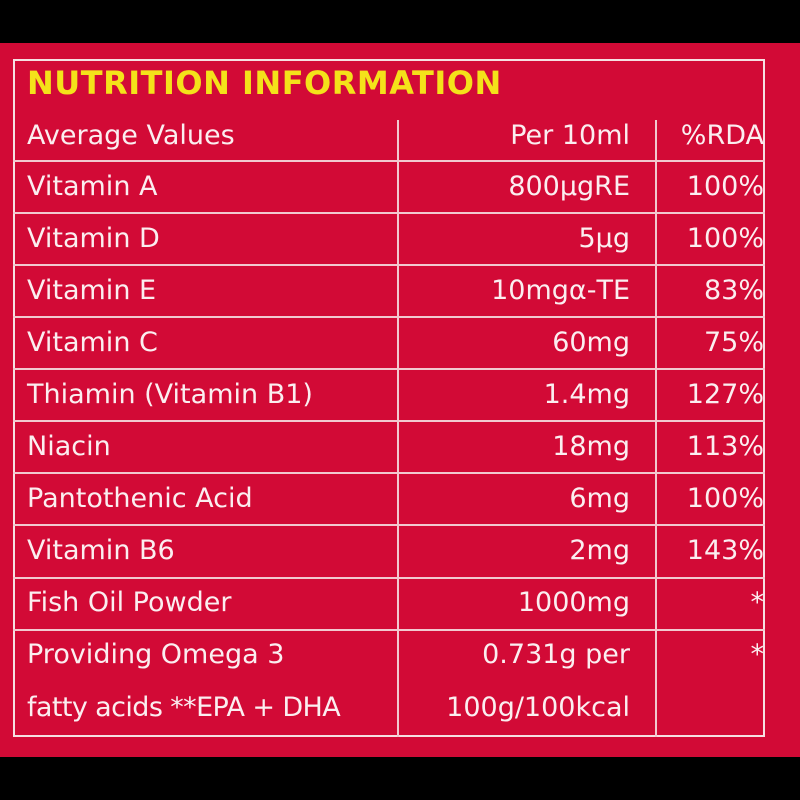 The width and height of the screenshot is (800, 800). Describe the element at coordinates (604, 238) in the screenshot. I see `row-amount: 5µg` at that location.